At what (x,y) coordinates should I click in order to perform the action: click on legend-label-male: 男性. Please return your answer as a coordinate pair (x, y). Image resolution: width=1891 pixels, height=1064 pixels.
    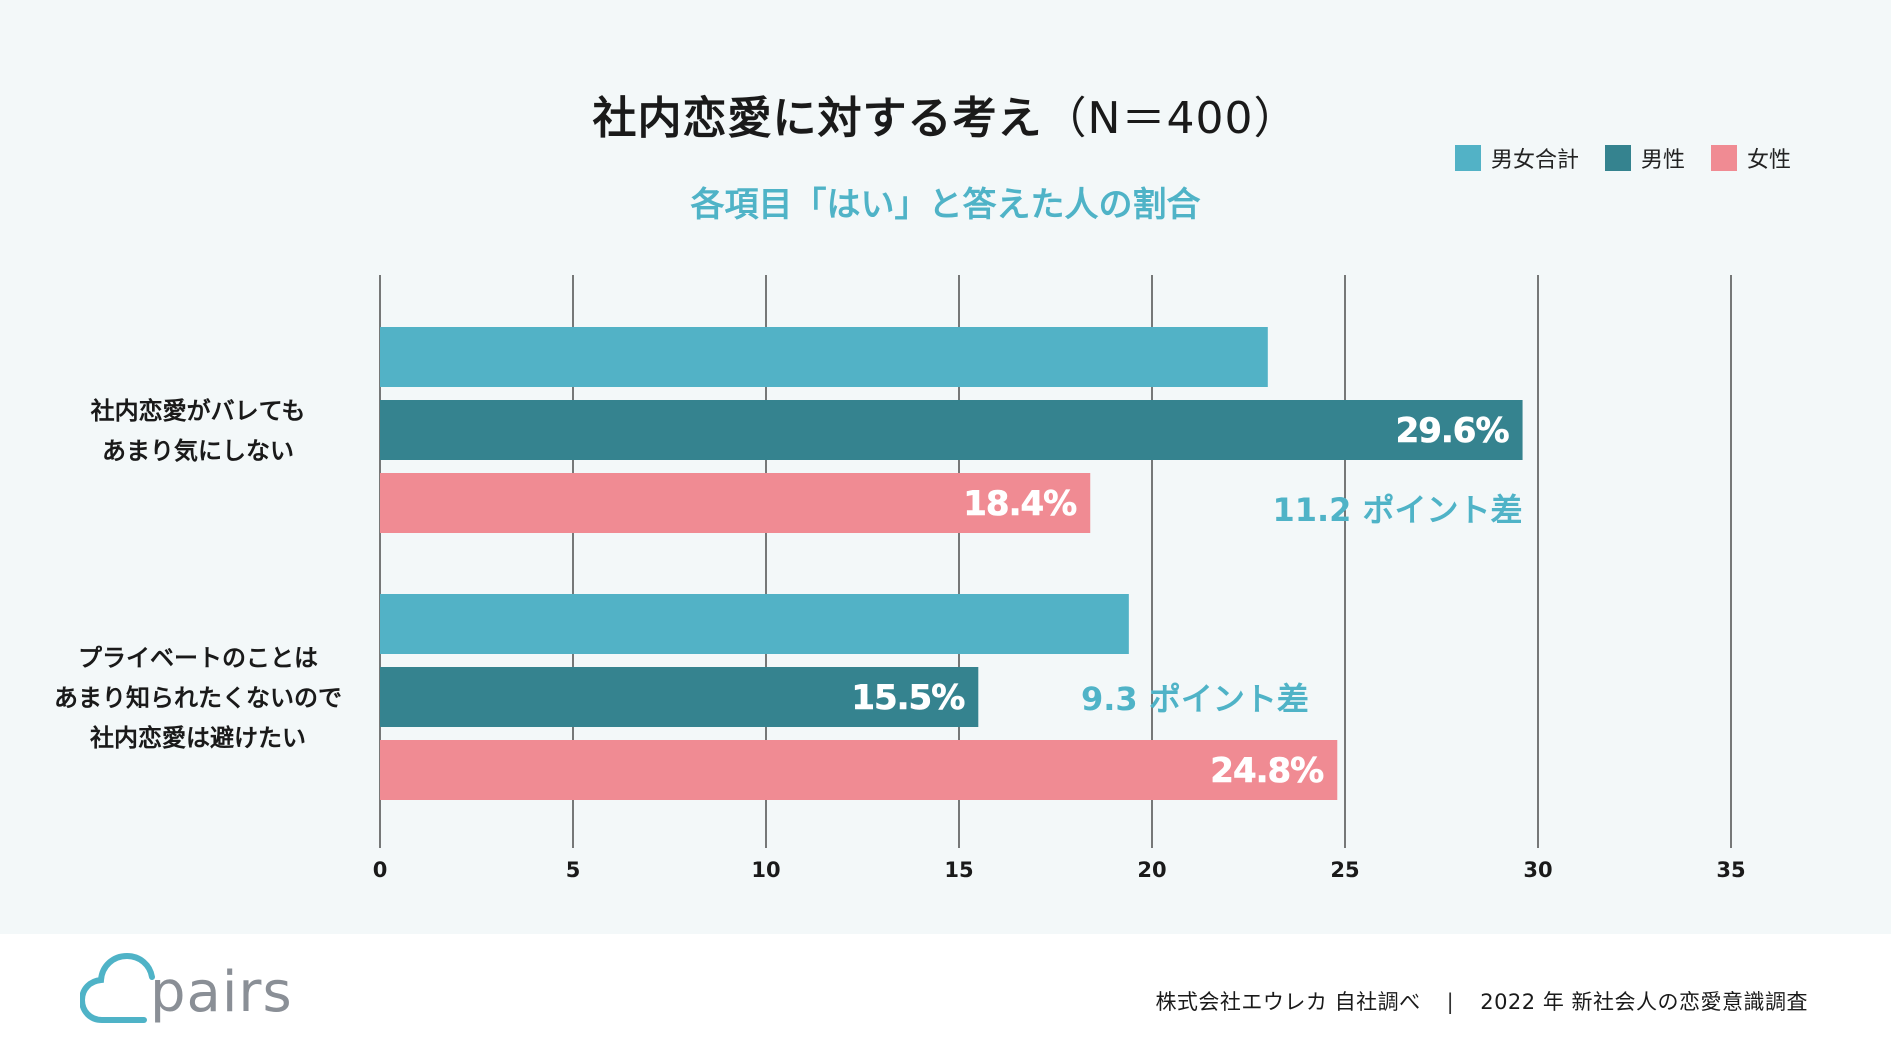
    Looking at the image, I should click on (1663, 160).